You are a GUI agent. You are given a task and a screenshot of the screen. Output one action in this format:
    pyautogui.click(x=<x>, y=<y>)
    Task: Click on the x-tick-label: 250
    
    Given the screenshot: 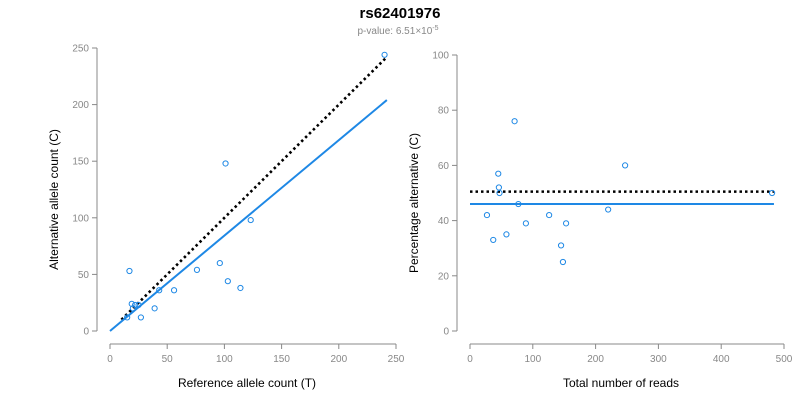 What is the action you would take?
    pyautogui.click(x=396, y=359)
    